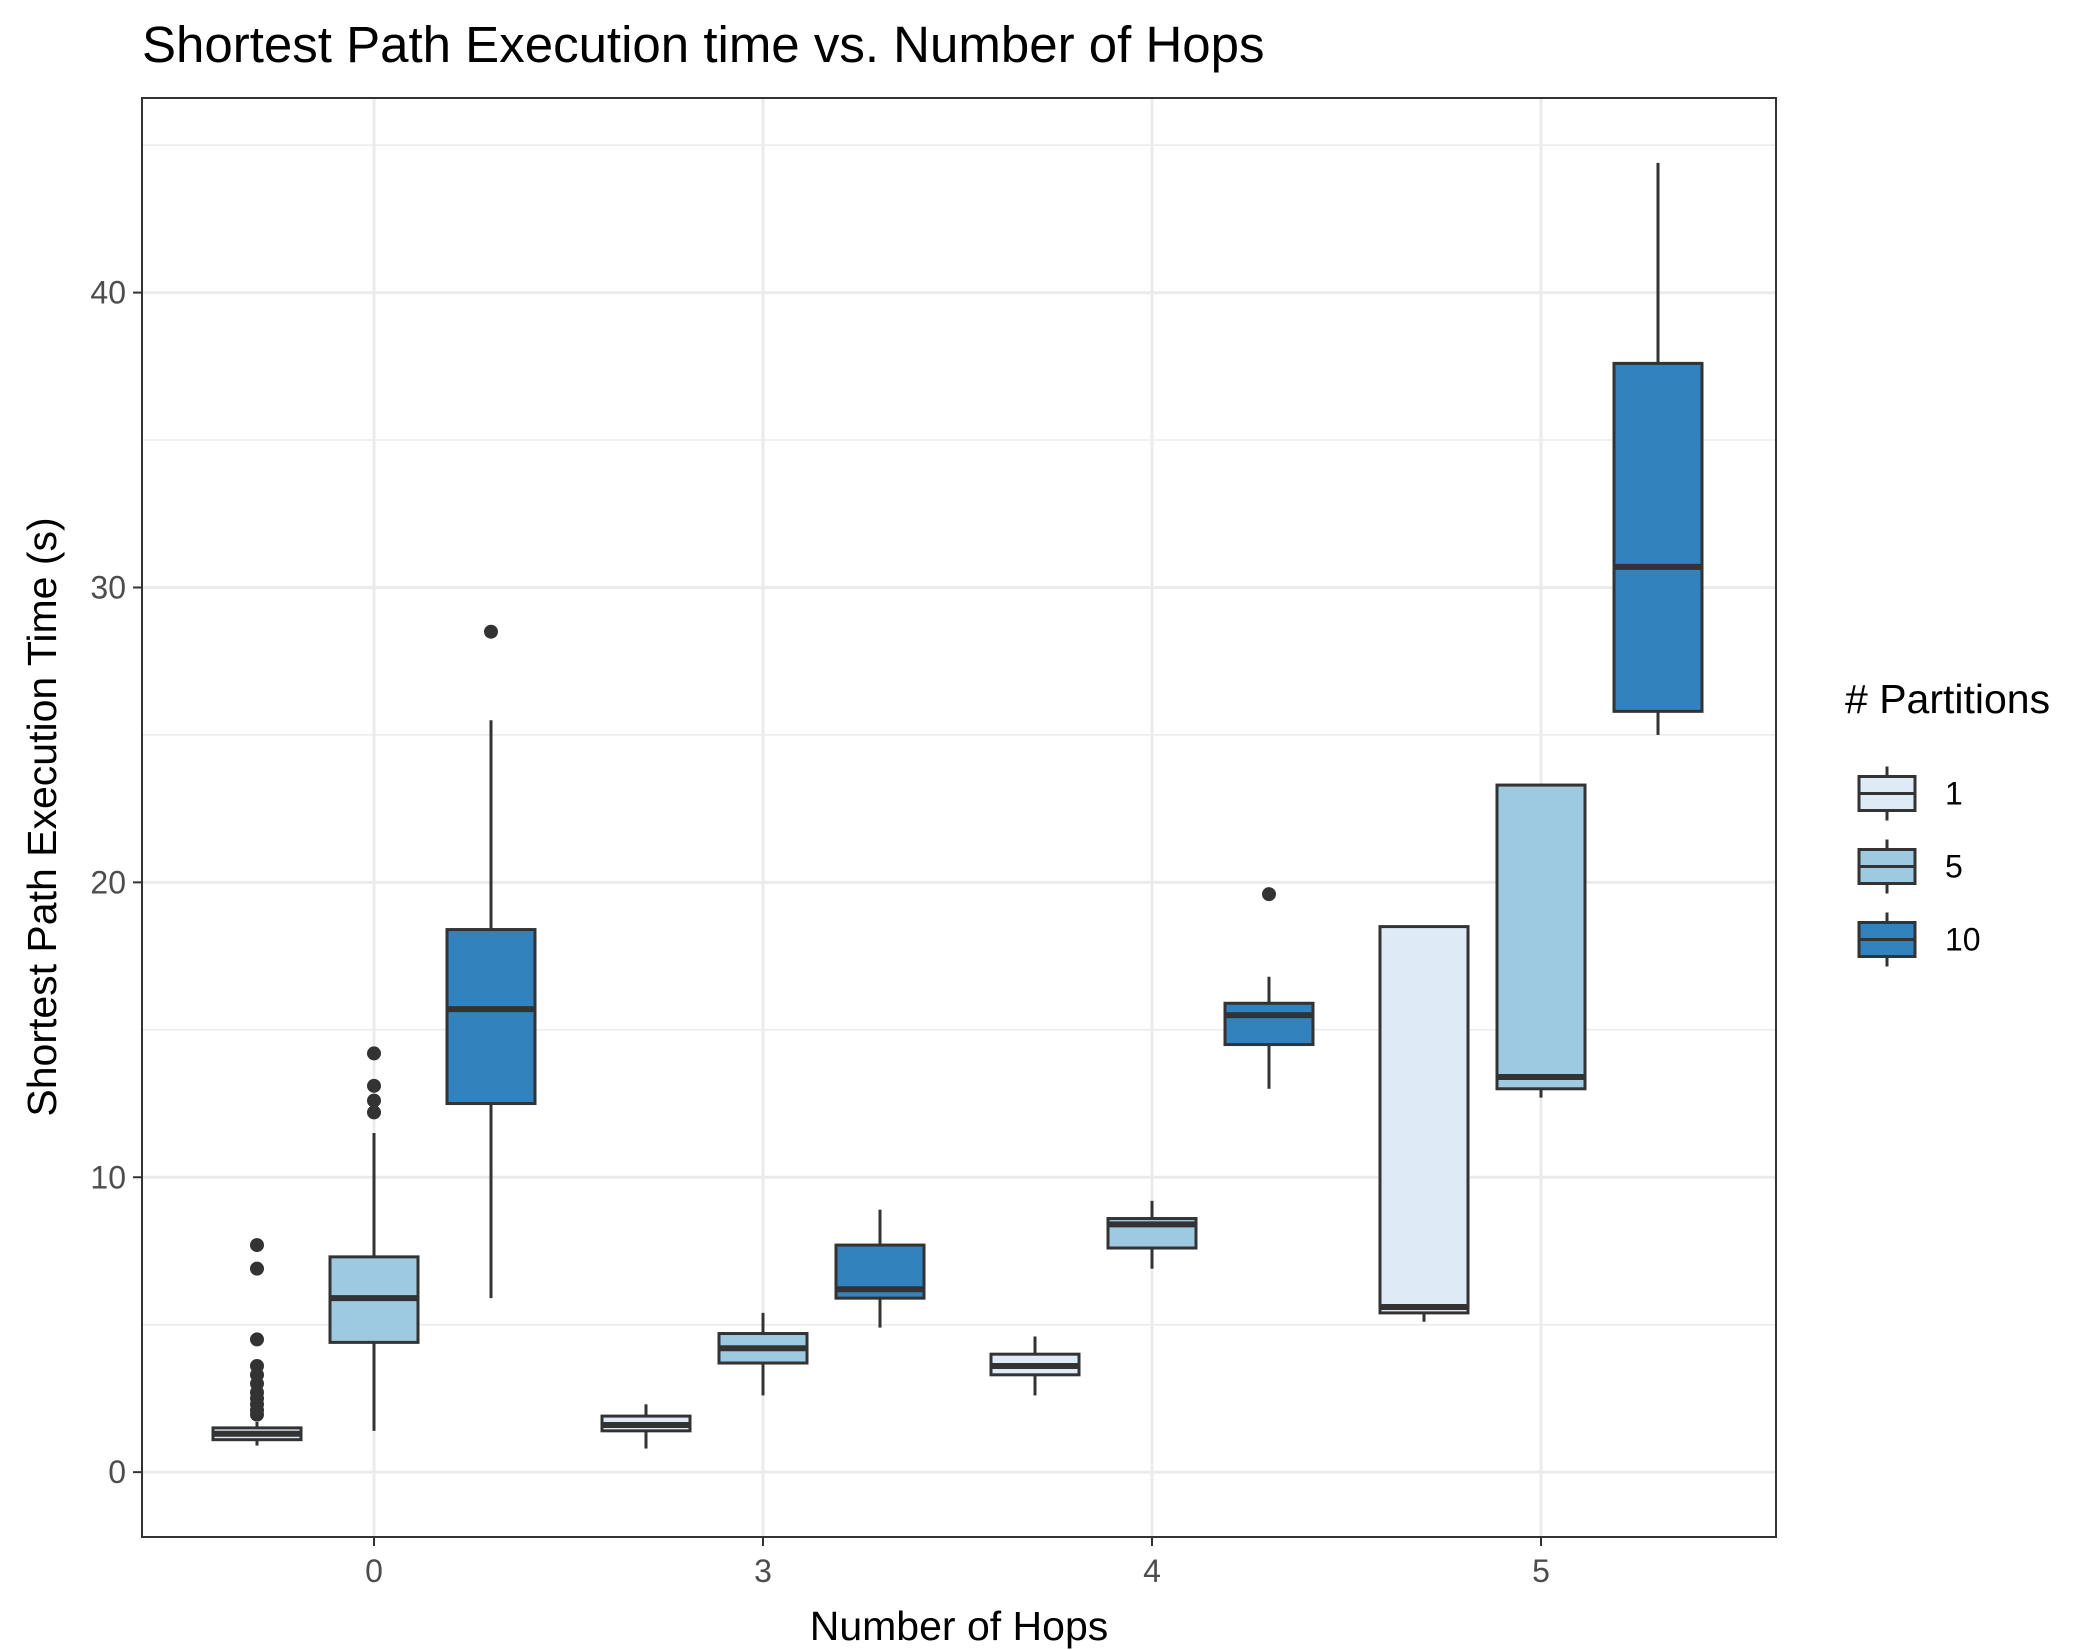 The width and height of the screenshot is (2100, 1650). I want to click on legend-title: # Partitions, so click(1947, 699).